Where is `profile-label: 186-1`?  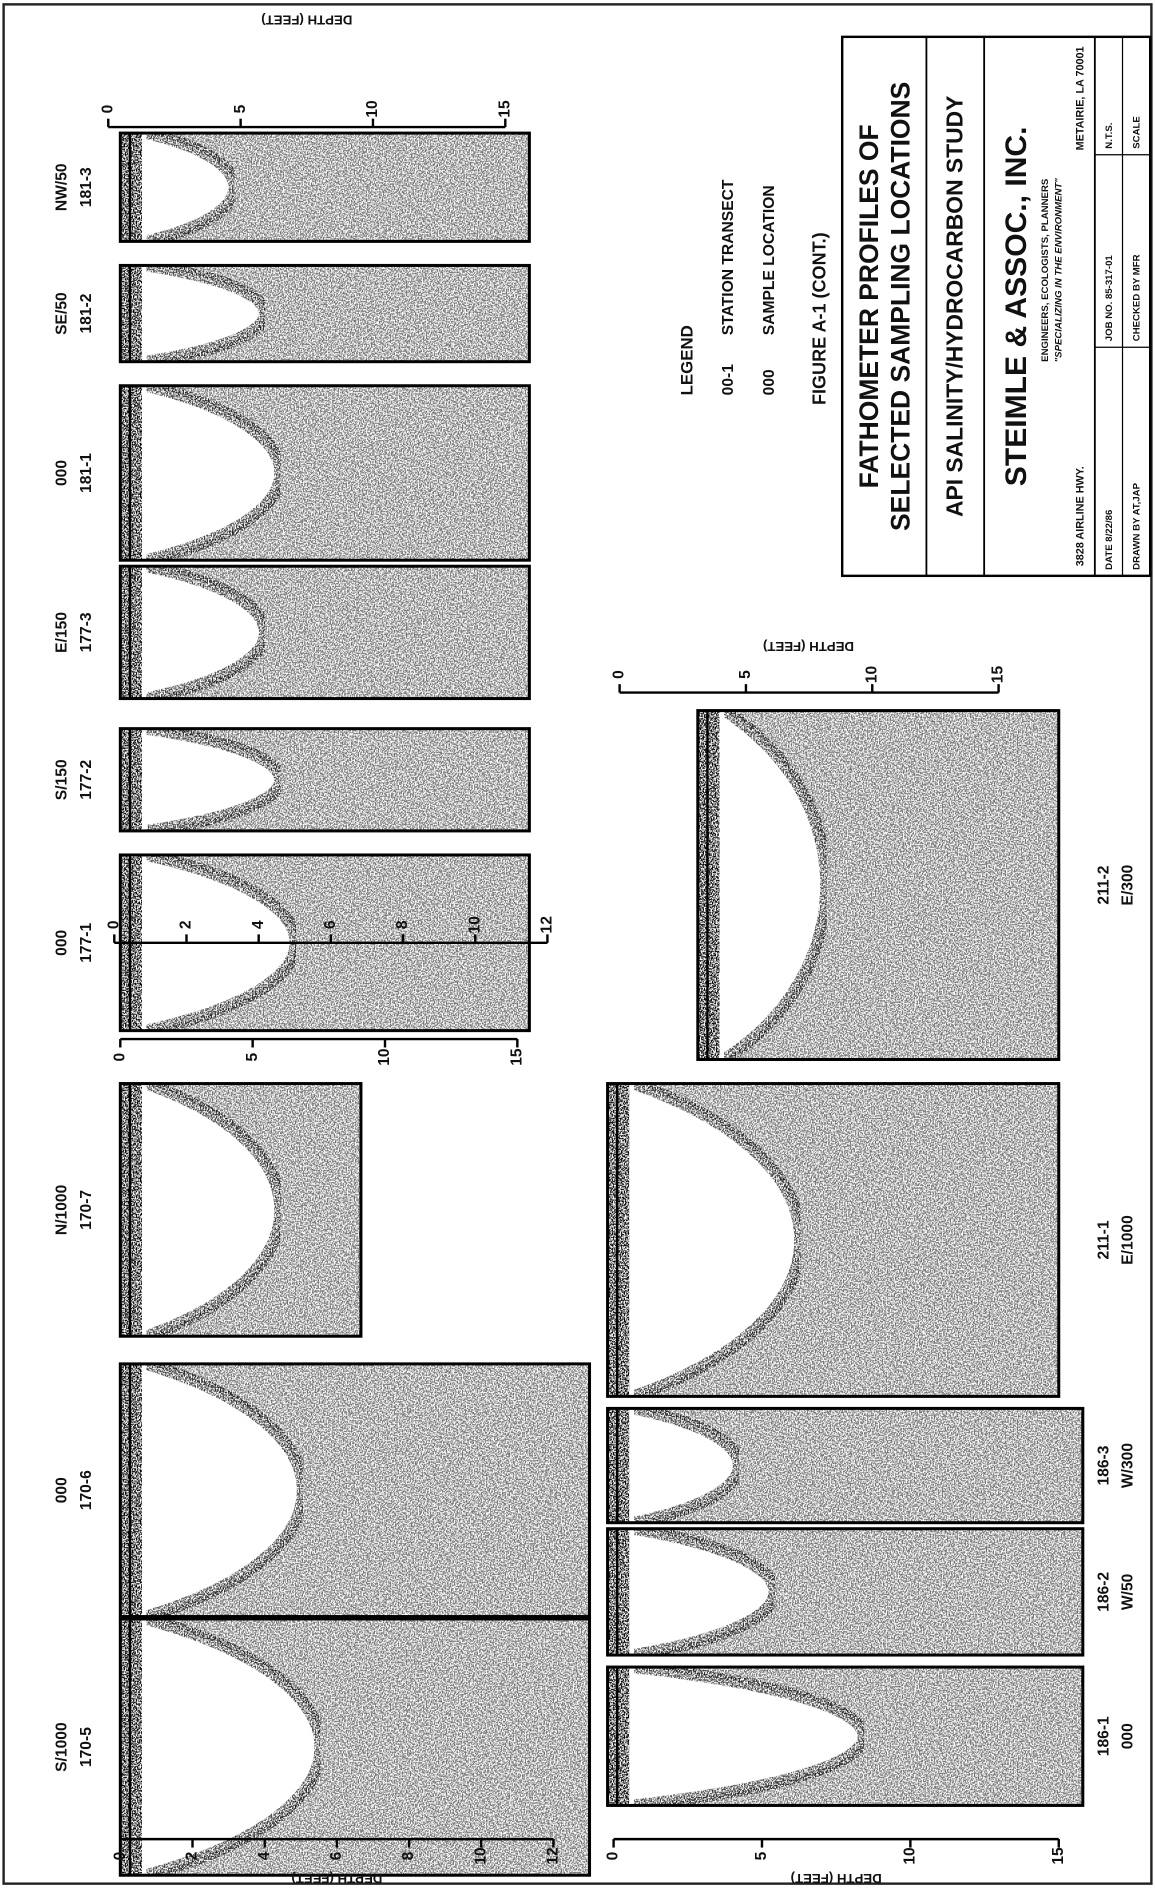 profile-label: 186-1 is located at coordinates (1104, 1736).